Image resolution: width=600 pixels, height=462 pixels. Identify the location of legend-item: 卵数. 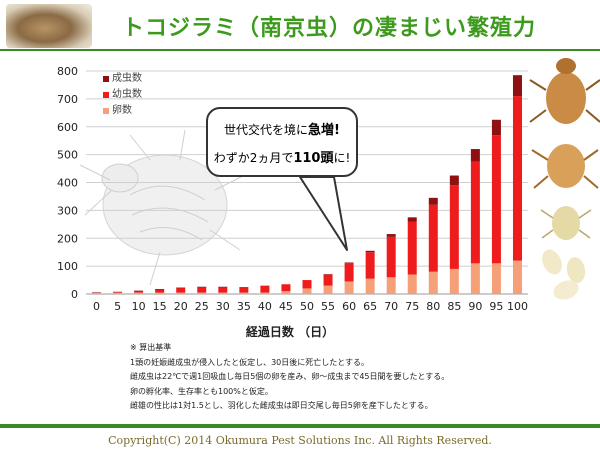
(122, 111).